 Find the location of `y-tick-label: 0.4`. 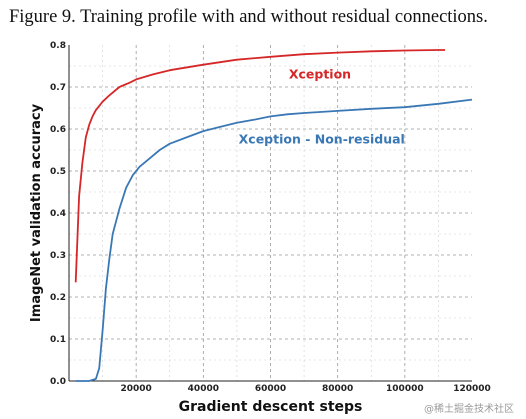

y-tick-label: 0.4 is located at coordinates (58, 214).